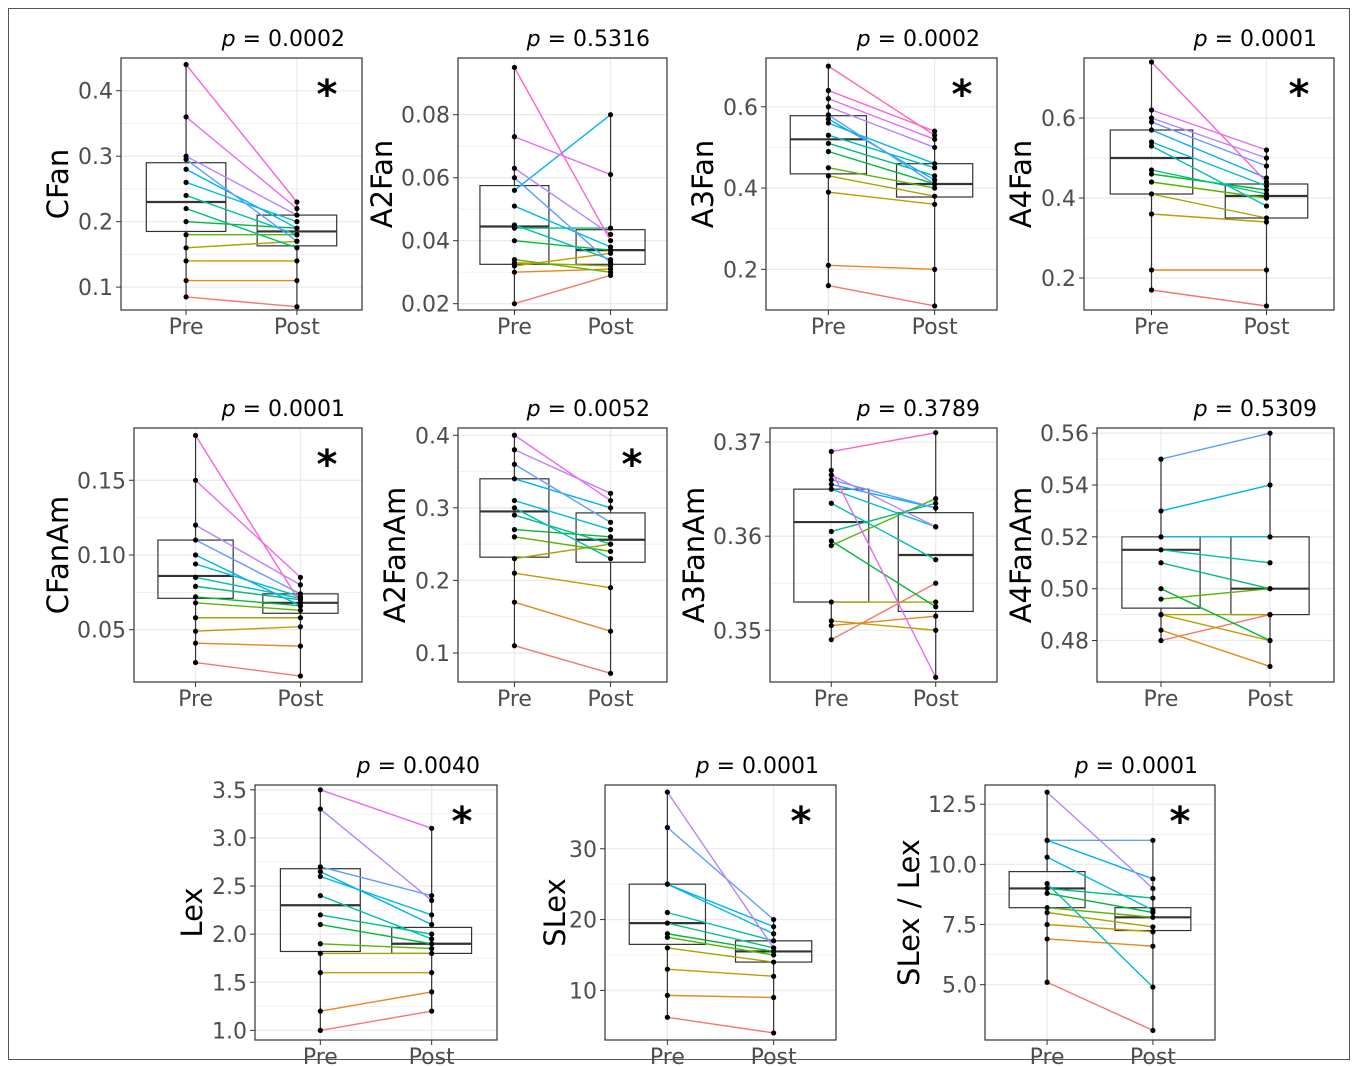 This screenshot has height=1066, width=1358. What do you see at coordinates (959, 986) in the screenshot?
I see `y-tick-label: 5.0` at bounding box center [959, 986].